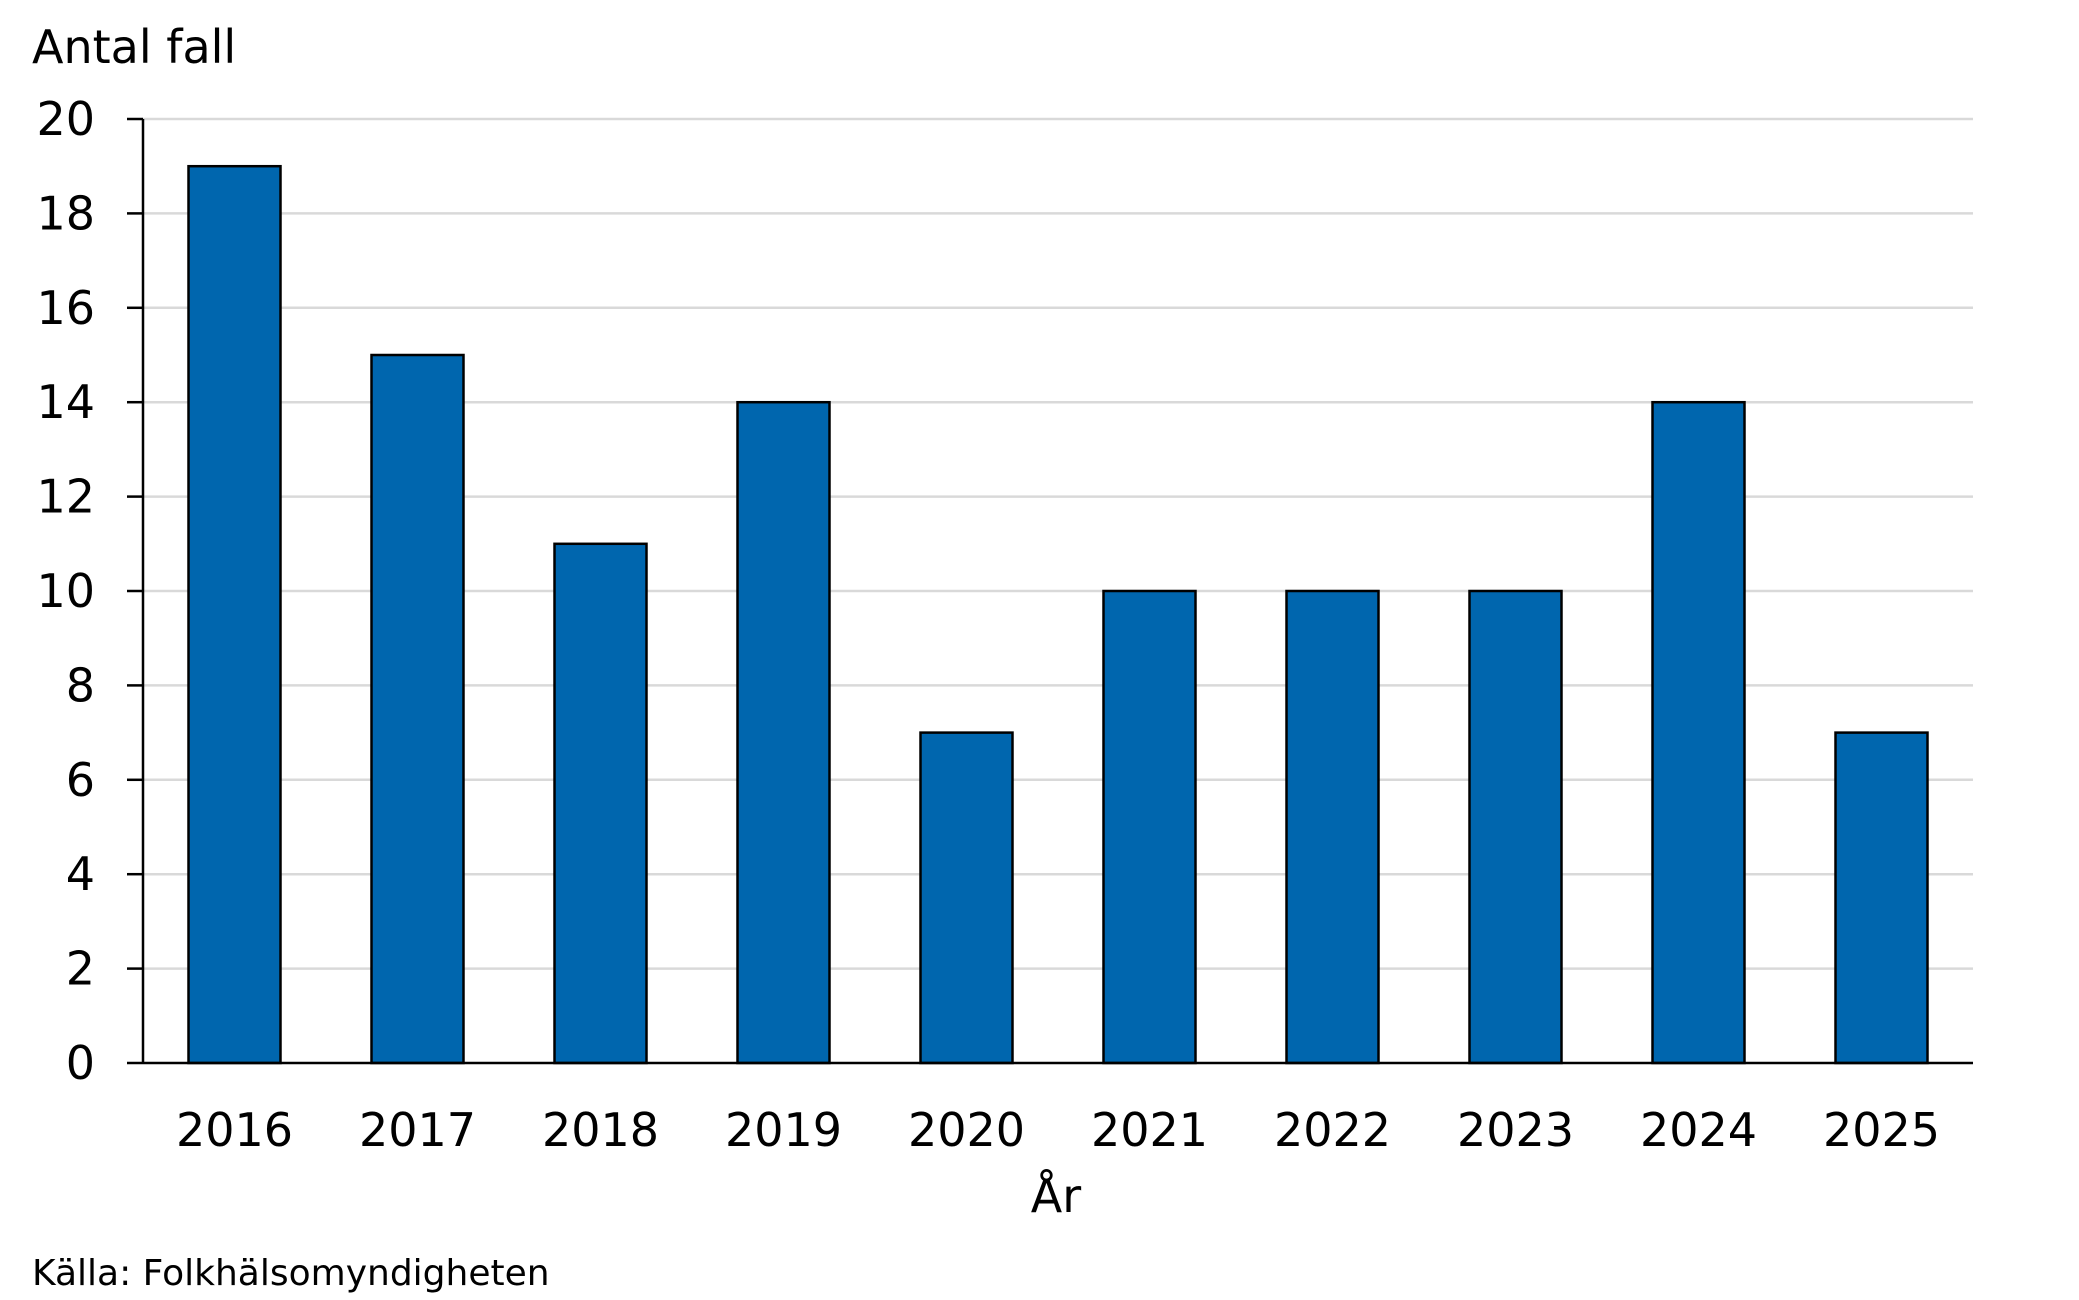 The image size is (2079, 1300). Describe the element at coordinates (65, 213) in the screenshot. I see `y-tick-label: 18` at that location.